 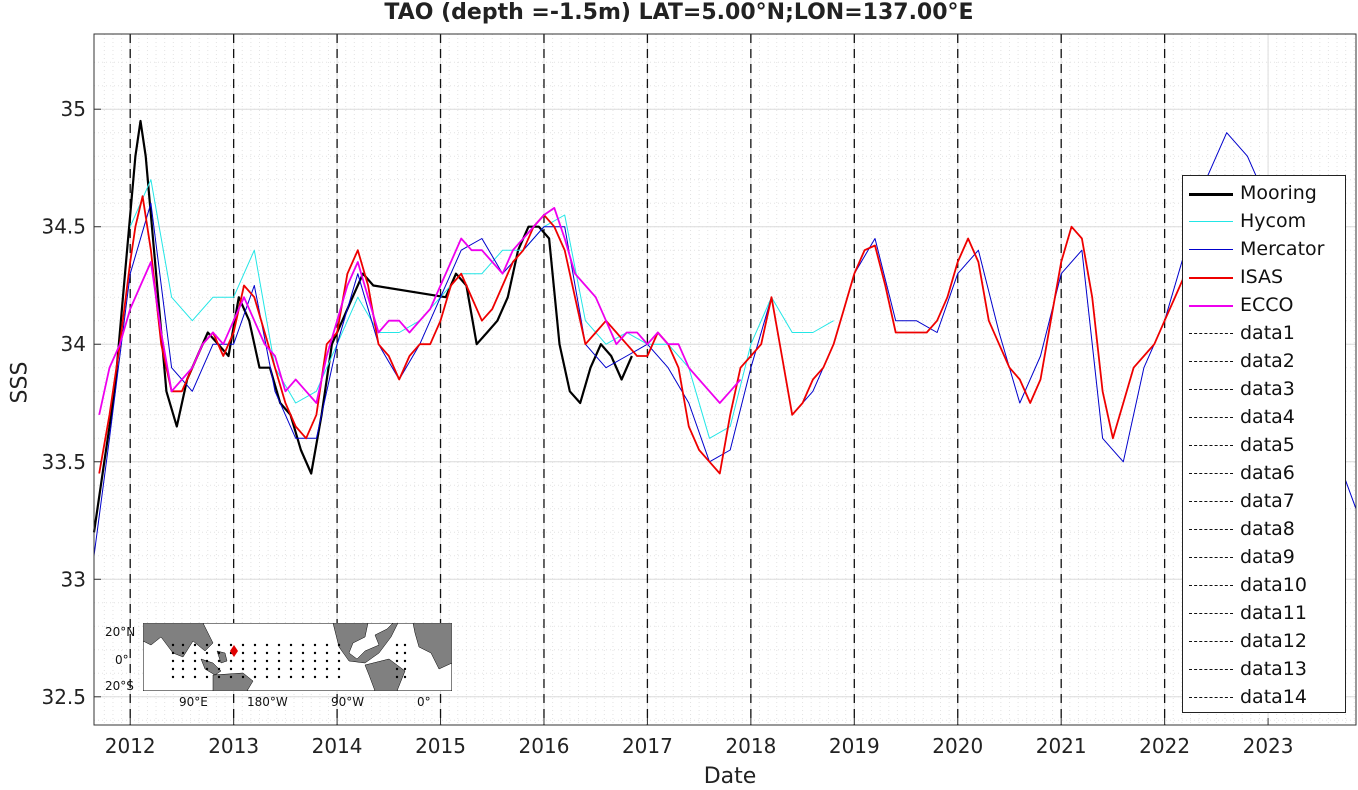 What do you see at coordinates (1267, 529) in the screenshot?
I see `legend-label: data8` at bounding box center [1267, 529].